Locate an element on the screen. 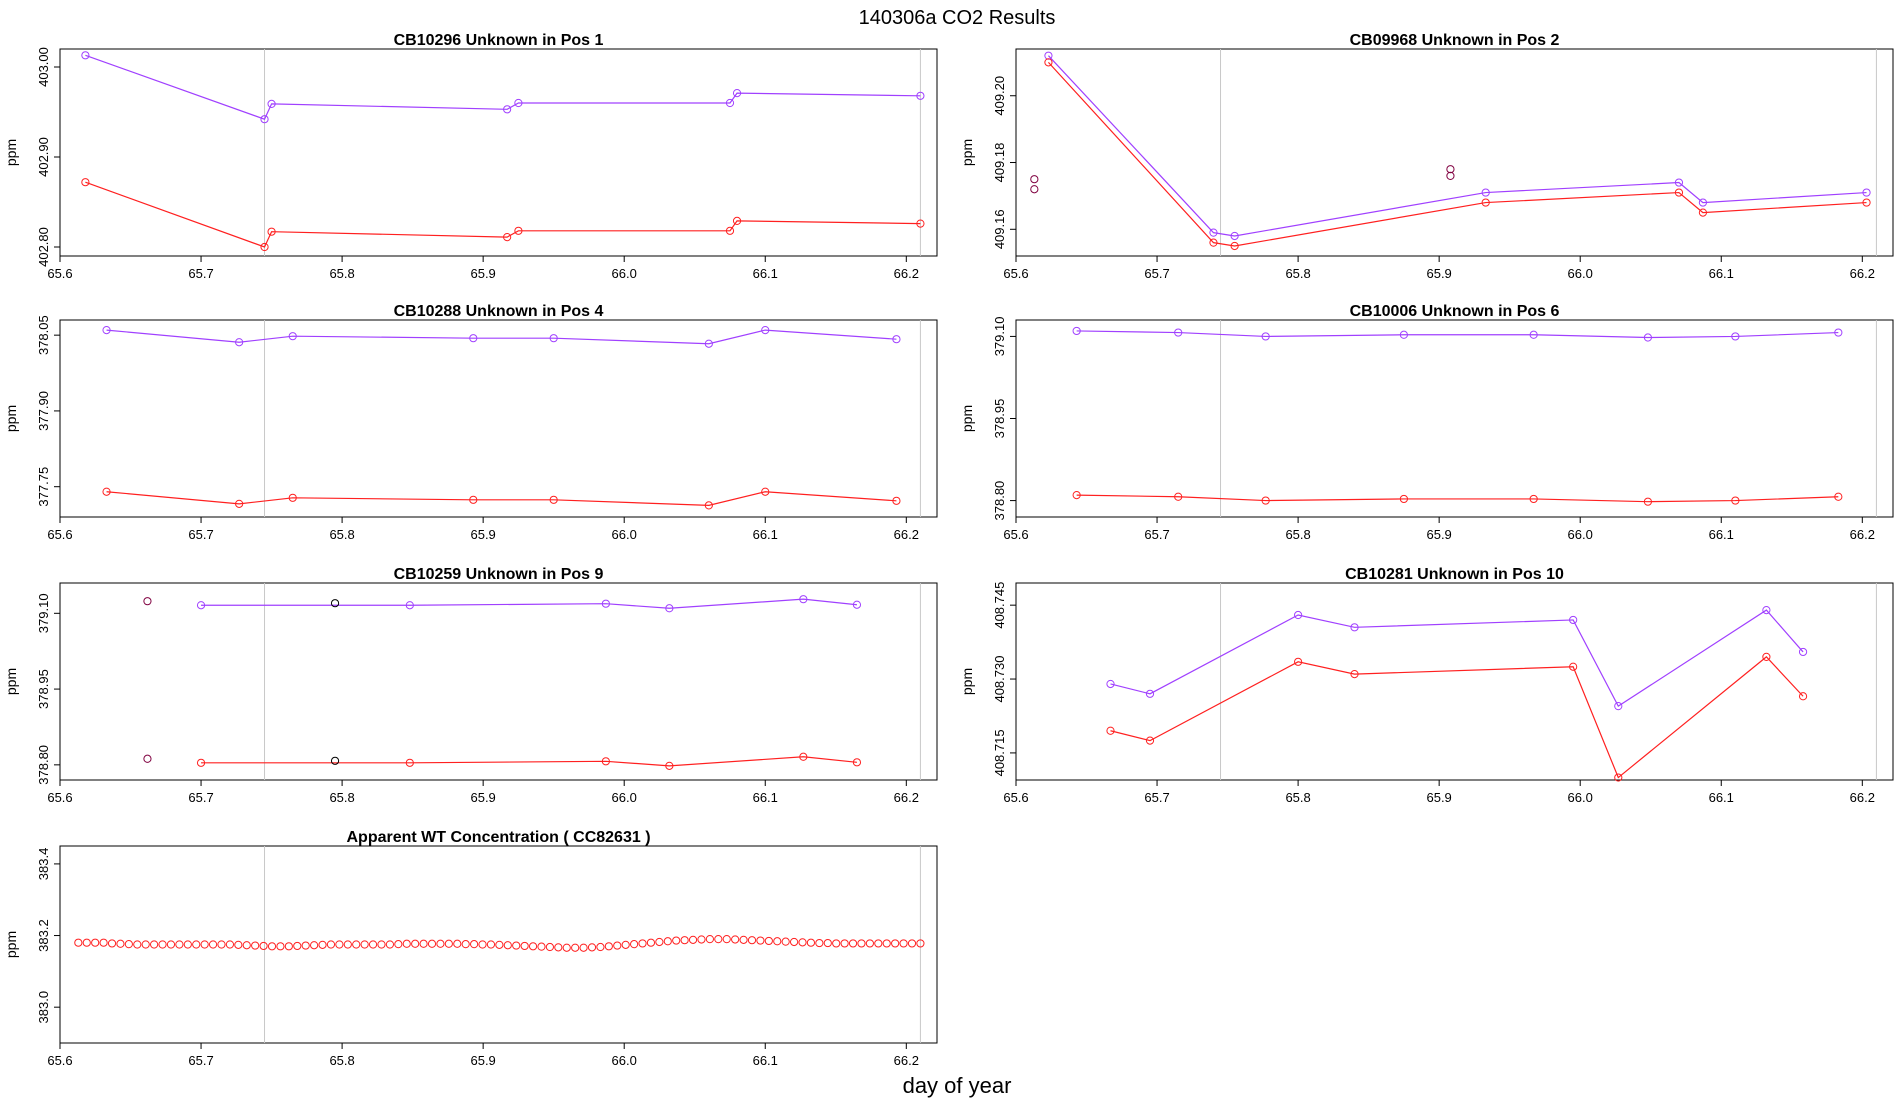 The image size is (1900, 1100). panel-title: CB10296 Unknown in Pos 1 is located at coordinates (499, 40).